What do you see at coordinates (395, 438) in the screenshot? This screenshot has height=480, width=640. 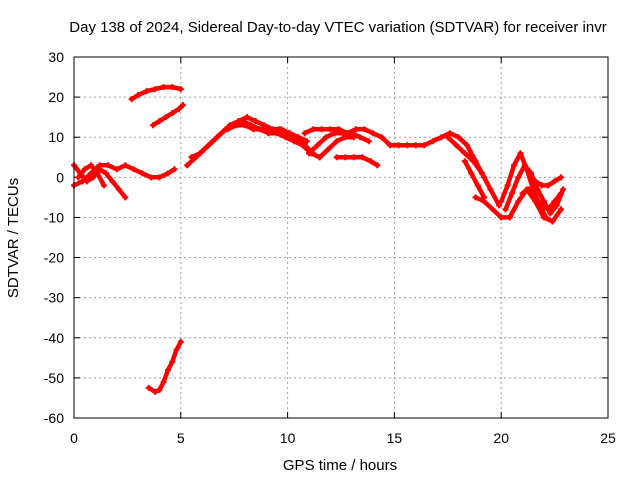 I see `x-tick-label: 15` at bounding box center [395, 438].